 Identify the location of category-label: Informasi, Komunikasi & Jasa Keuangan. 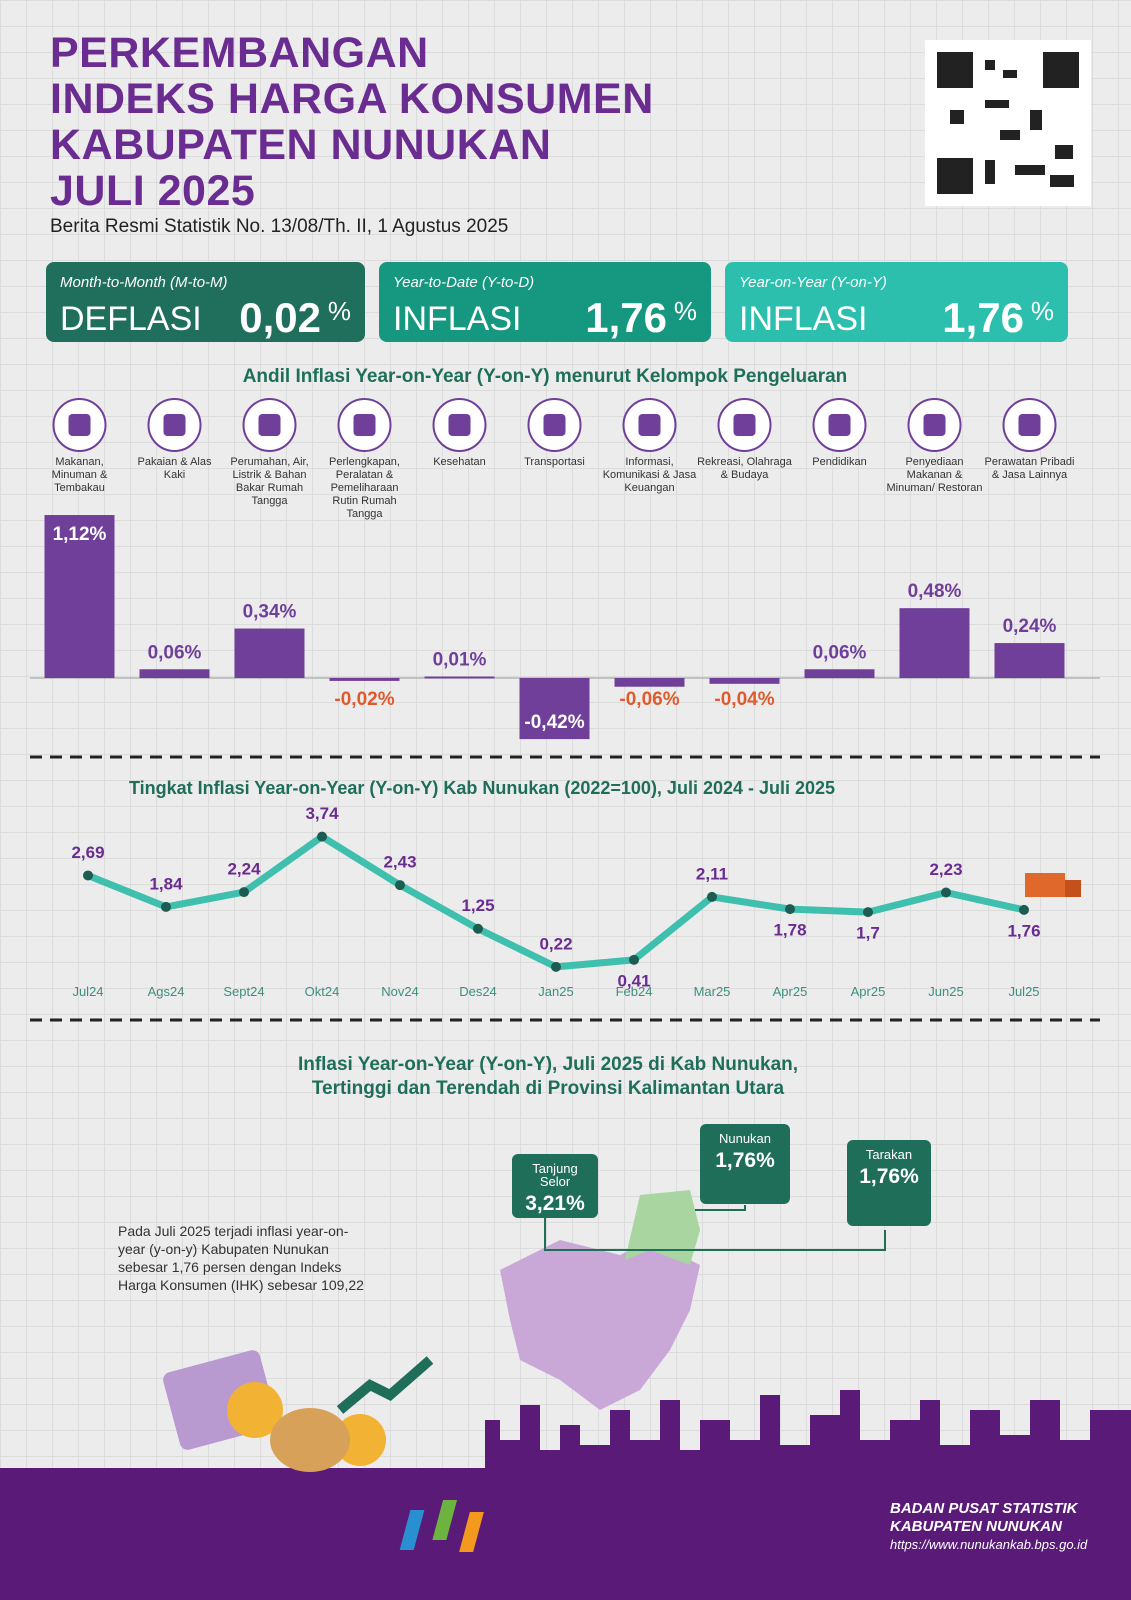
(649, 475).